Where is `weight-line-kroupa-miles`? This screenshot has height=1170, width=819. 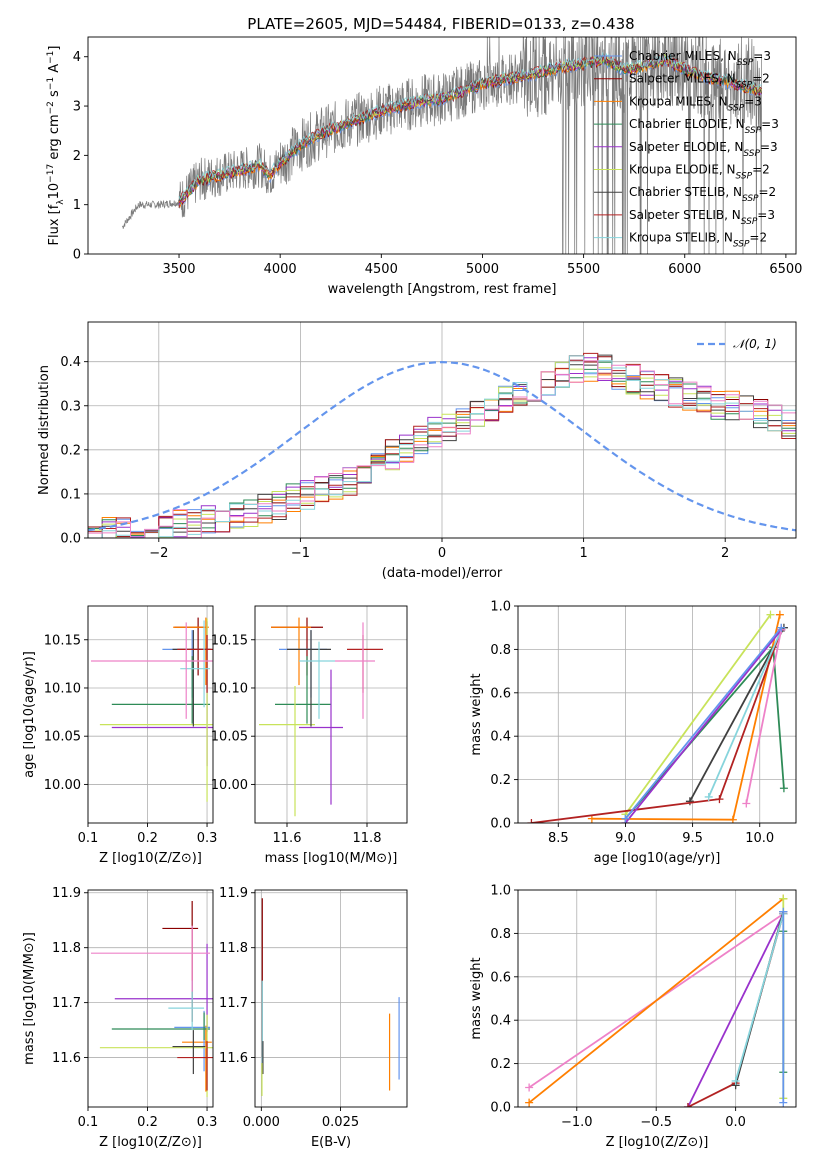
weight-line-kroupa-miles is located at coordinates (656, 1000).